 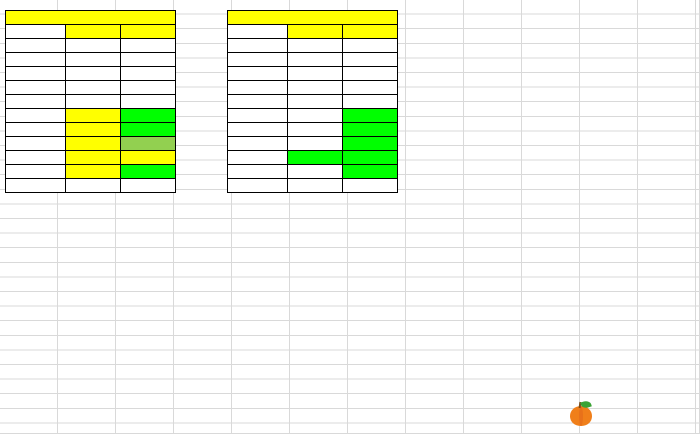 I want to click on diets-ru-logo, so click(x=631, y=414).